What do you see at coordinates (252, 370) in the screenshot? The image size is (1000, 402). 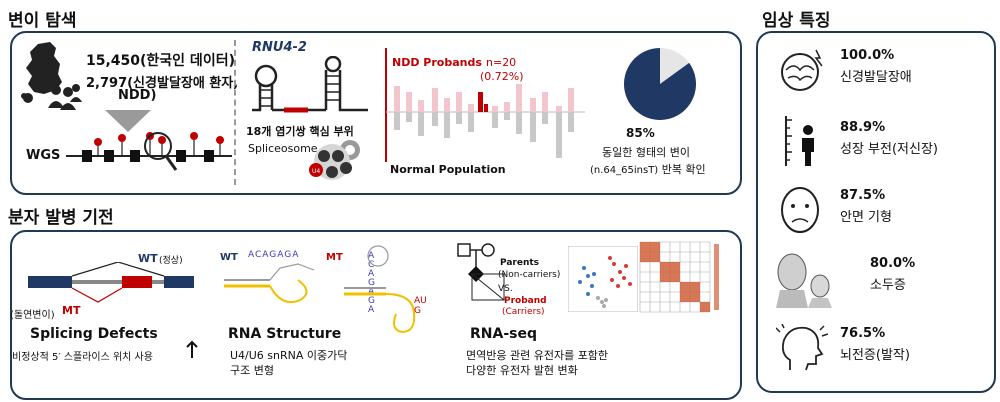 I see `rna-desc-2: 구조 변형` at bounding box center [252, 370].